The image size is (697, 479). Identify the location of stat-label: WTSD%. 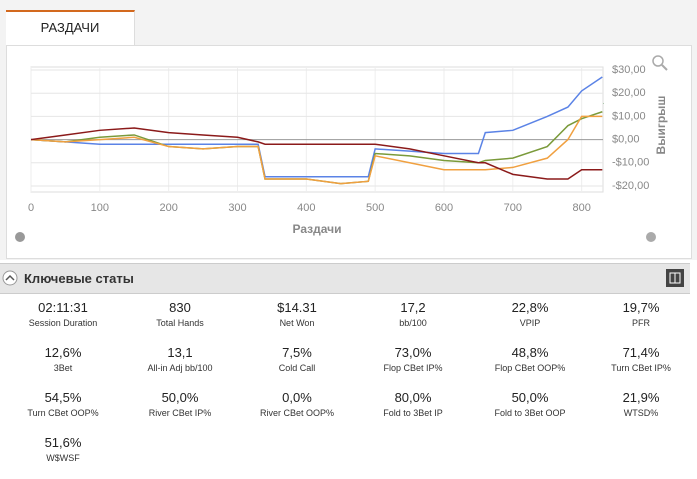
(641, 413).